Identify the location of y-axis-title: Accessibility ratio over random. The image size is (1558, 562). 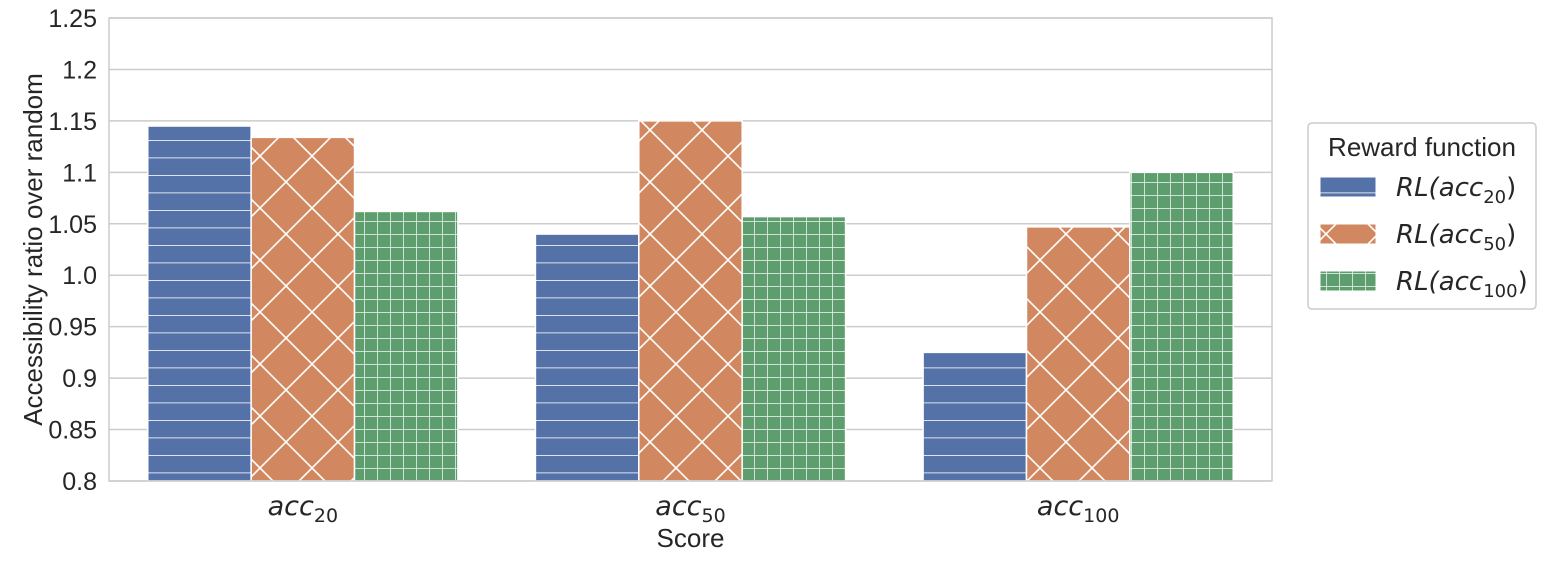
(33, 249).